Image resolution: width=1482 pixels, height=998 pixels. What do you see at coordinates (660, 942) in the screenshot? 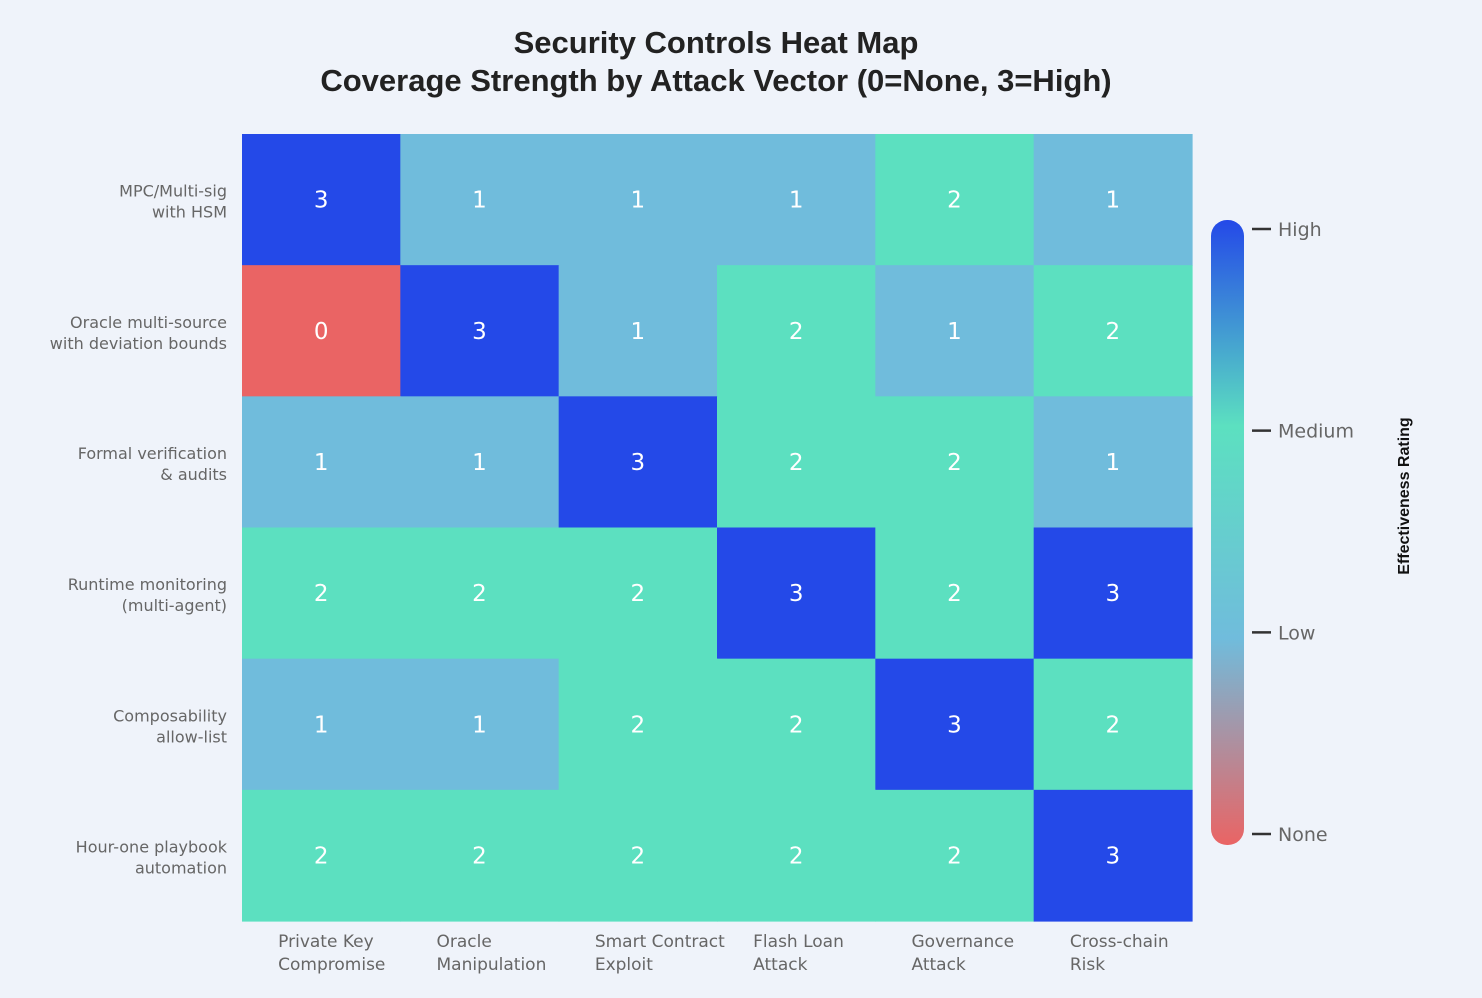
I see `column-tick-label: Smart Contract` at bounding box center [660, 942].